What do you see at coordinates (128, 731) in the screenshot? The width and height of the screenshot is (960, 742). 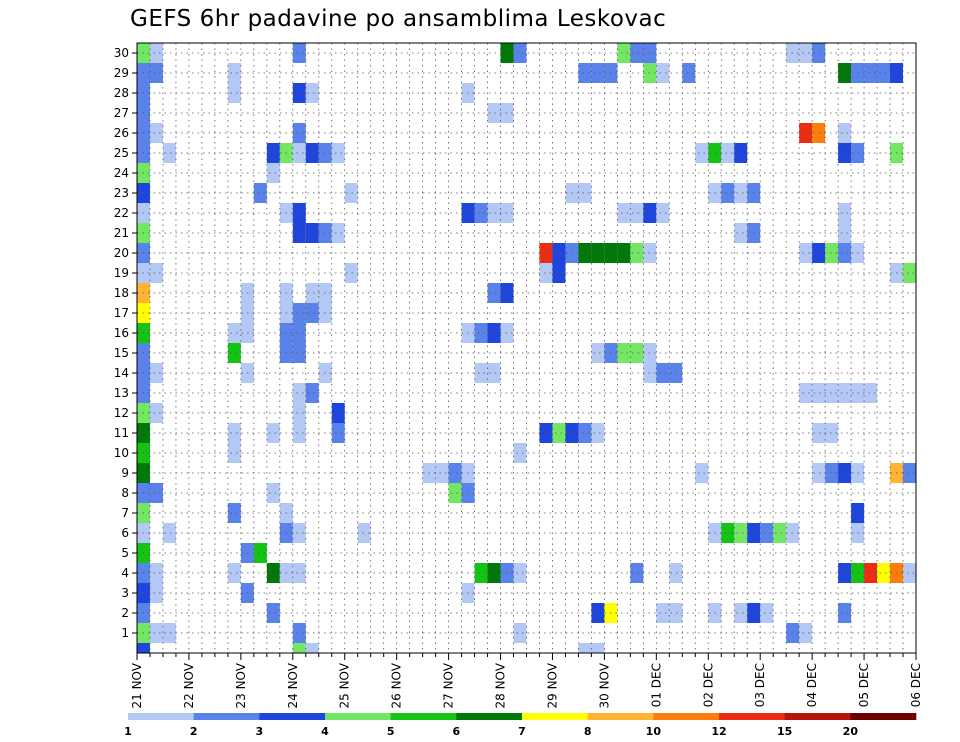 I see `legend-label: 1` at bounding box center [128, 731].